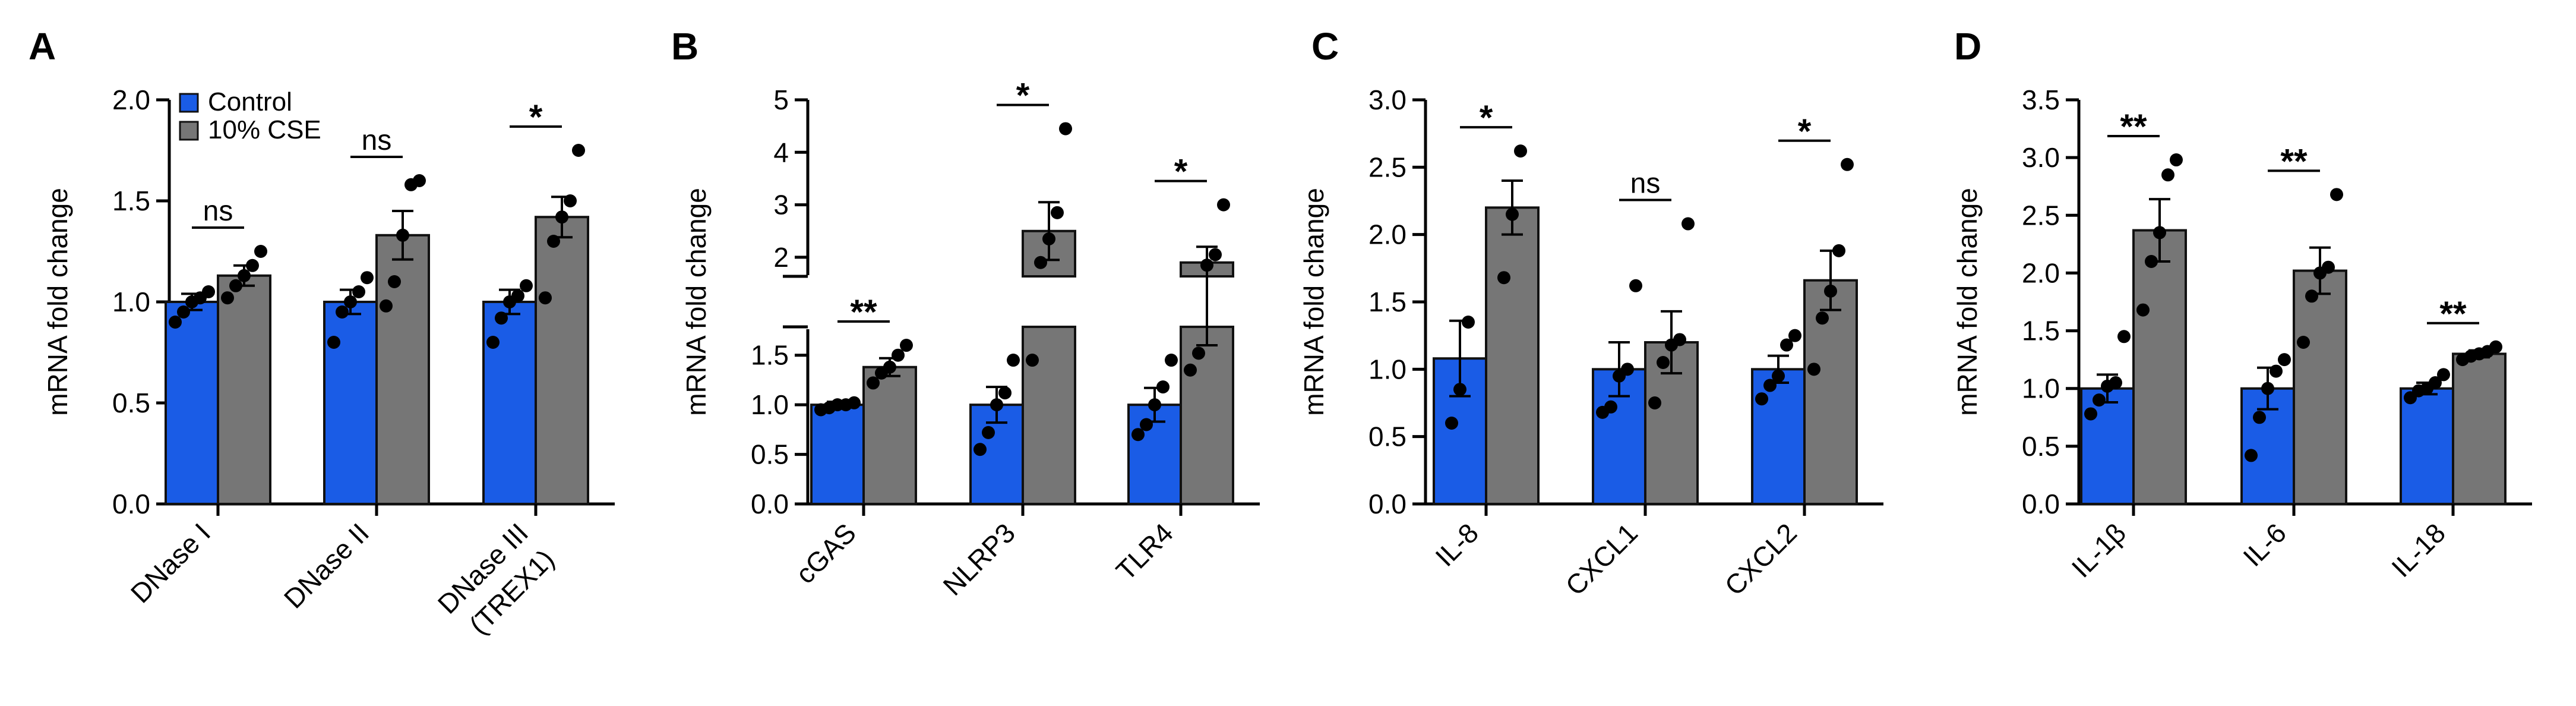 This screenshot has height=706, width=2576. Describe the element at coordinates (189, 103) in the screenshot. I see `legend-swatch-control` at that location.